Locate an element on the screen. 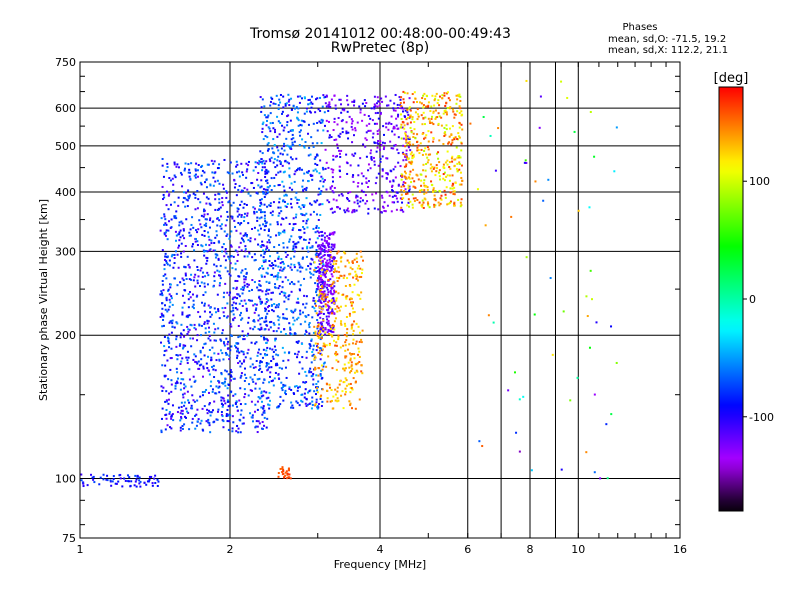 The width and height of the screenshot is (800, 600). colorbar-tick-label: -100 is located at coordinates (761, 417).